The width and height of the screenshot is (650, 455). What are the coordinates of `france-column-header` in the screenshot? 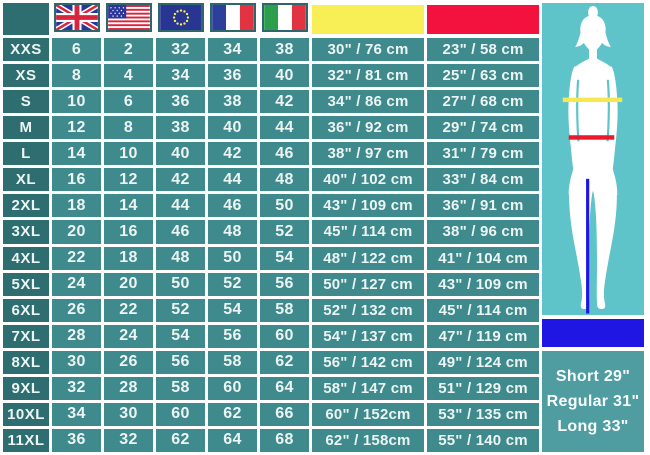 It's located at (232, 19).